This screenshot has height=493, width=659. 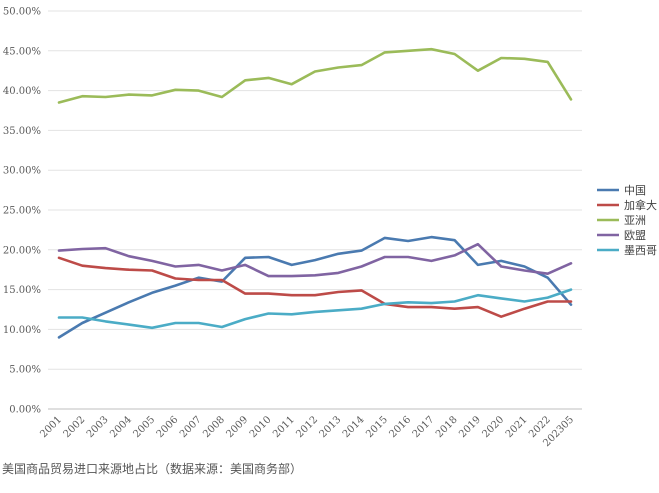 I want to click on y-tick-label: 0.00%, so click(x=25, y=410).